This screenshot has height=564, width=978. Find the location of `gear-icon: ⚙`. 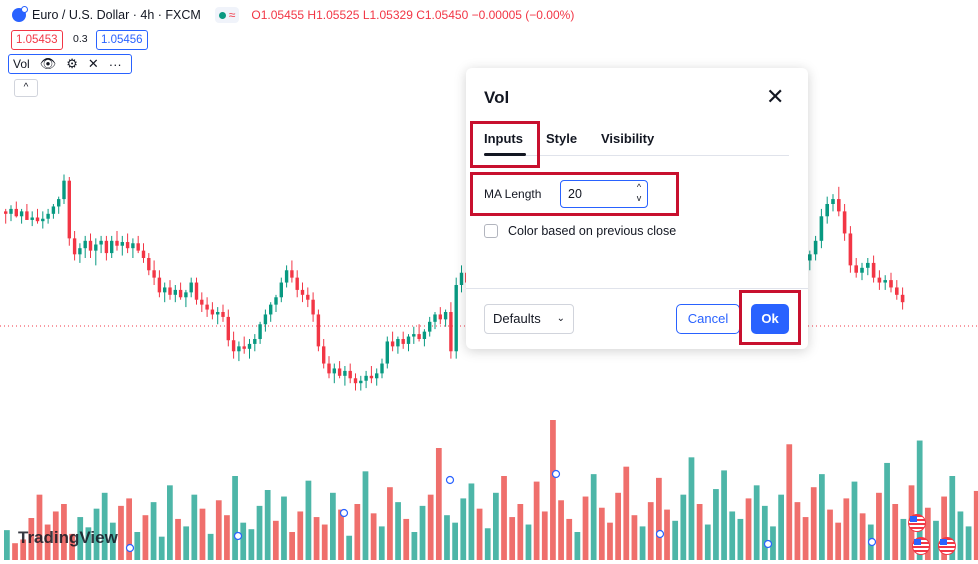

gear-icon: ⚙ is located at coordinates (72, 63).